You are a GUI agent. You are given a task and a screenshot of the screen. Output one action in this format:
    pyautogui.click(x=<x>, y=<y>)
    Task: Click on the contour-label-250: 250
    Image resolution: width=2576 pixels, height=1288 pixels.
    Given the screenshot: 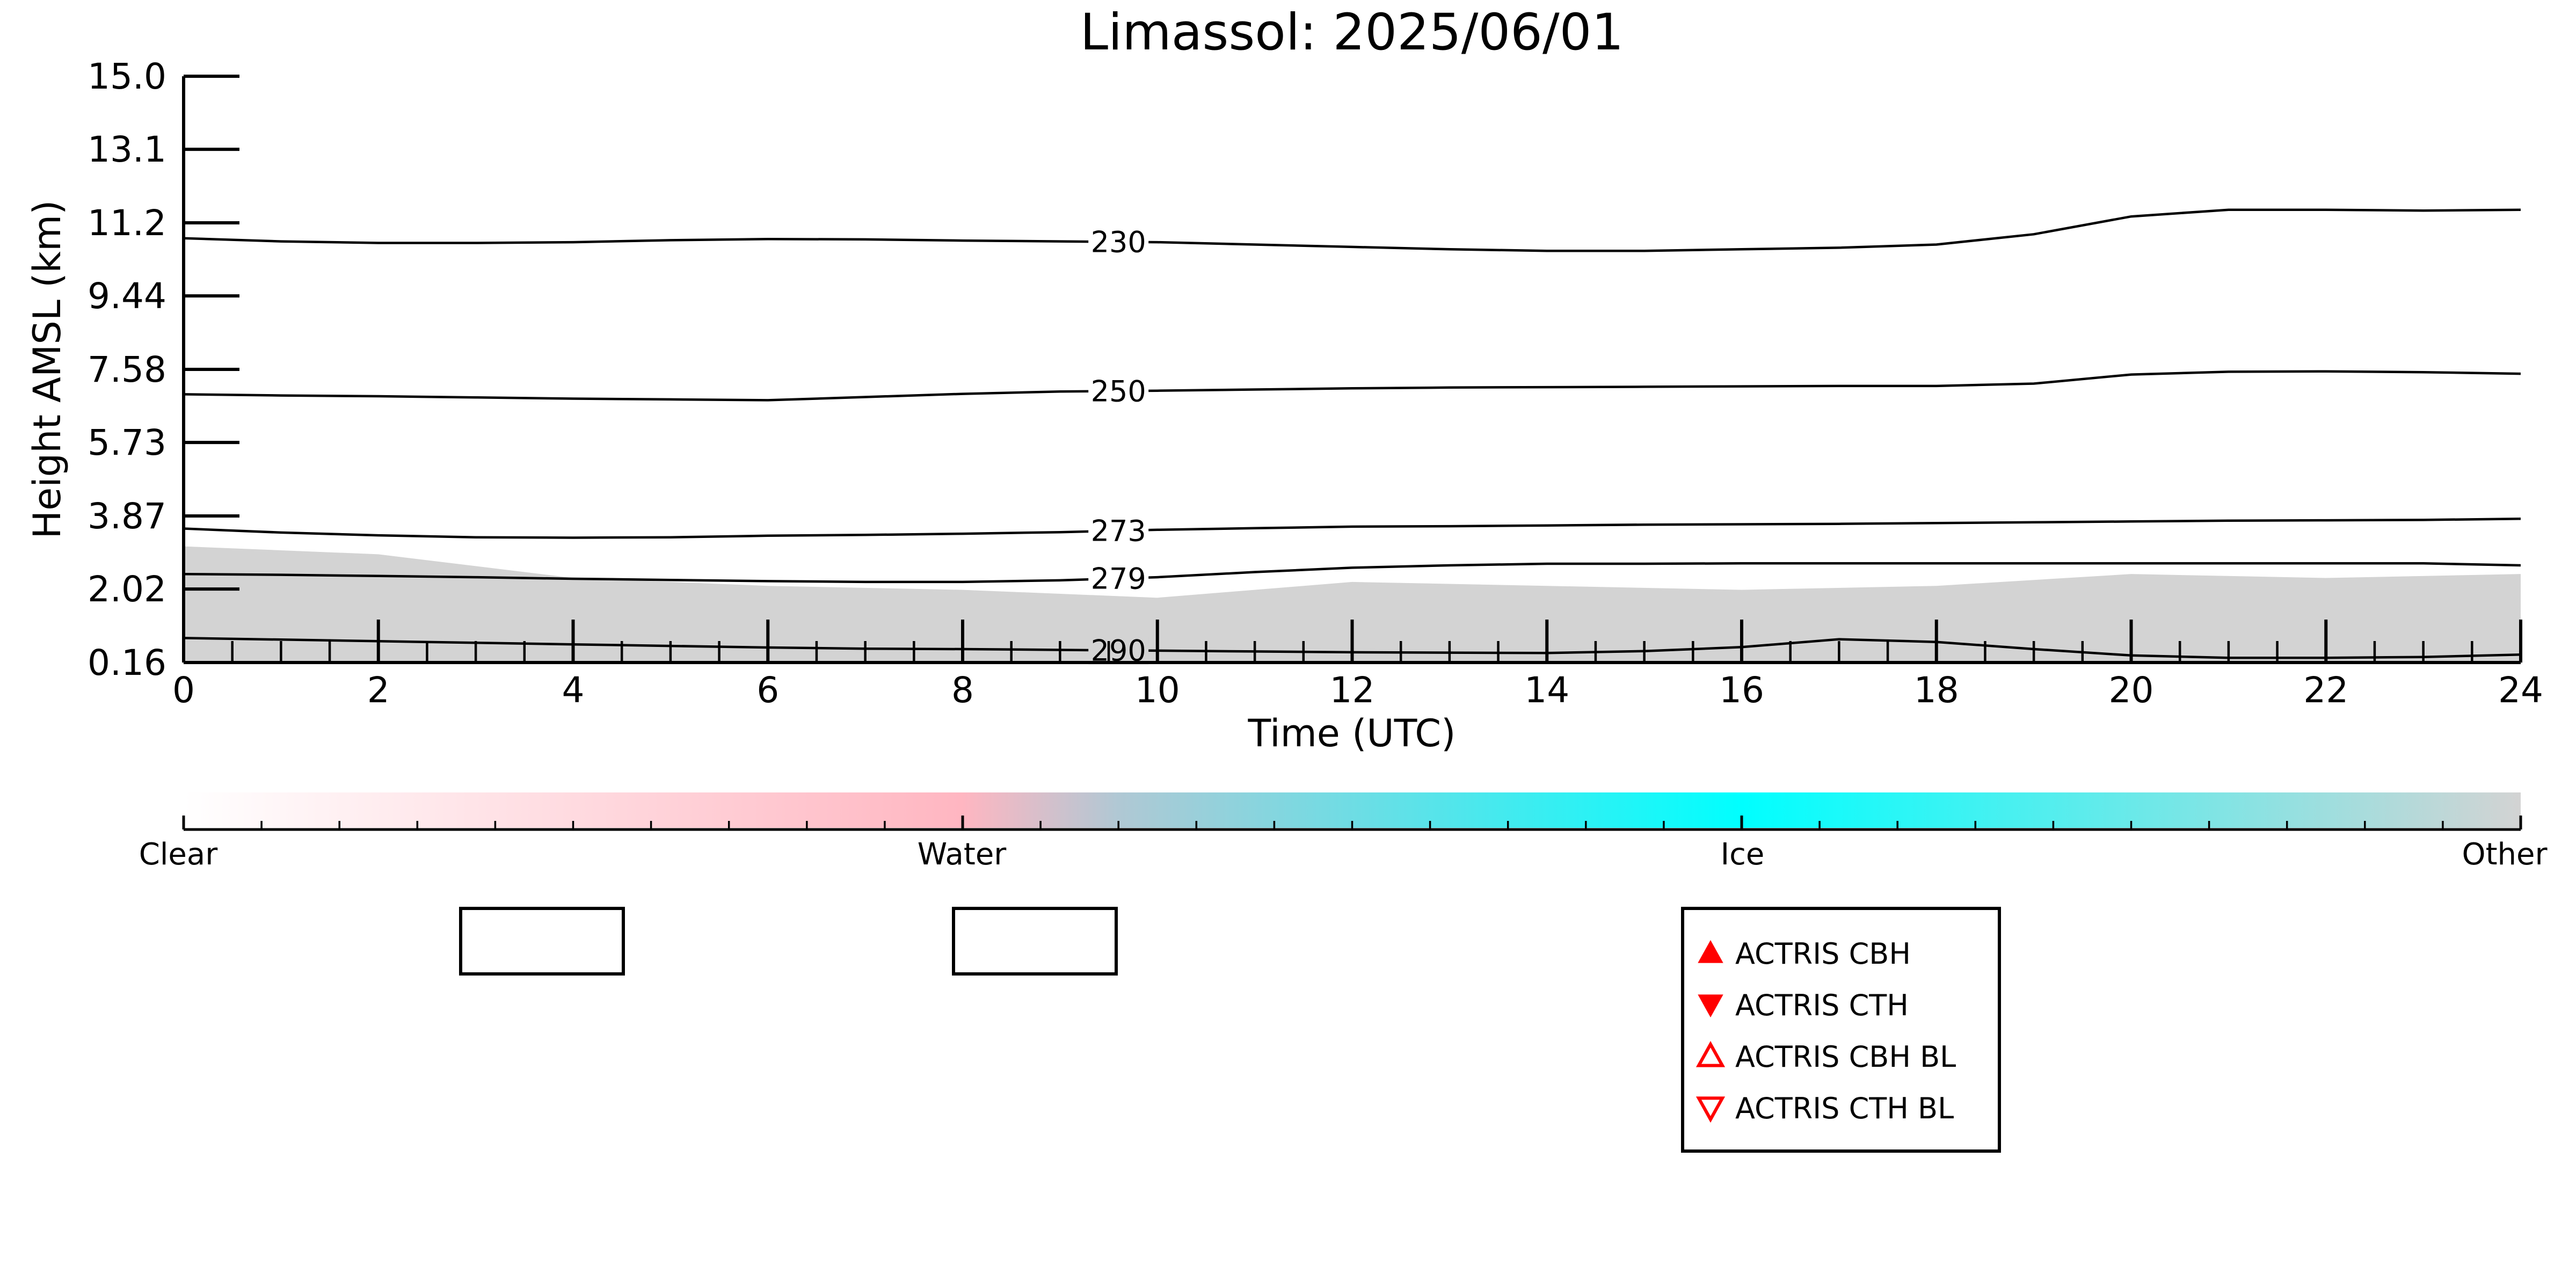 What is the action you would take?
    pyautogui.click(x=1118, y=391)
    